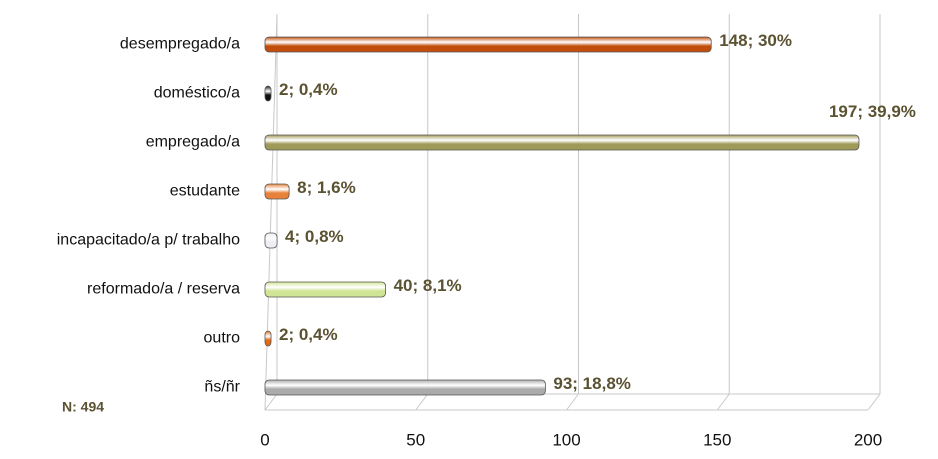 This screenshot has height=459, width=938. Describe the element at coordinates (83, 407) in the screenshot. I see `annotation: N: 494` at that location.